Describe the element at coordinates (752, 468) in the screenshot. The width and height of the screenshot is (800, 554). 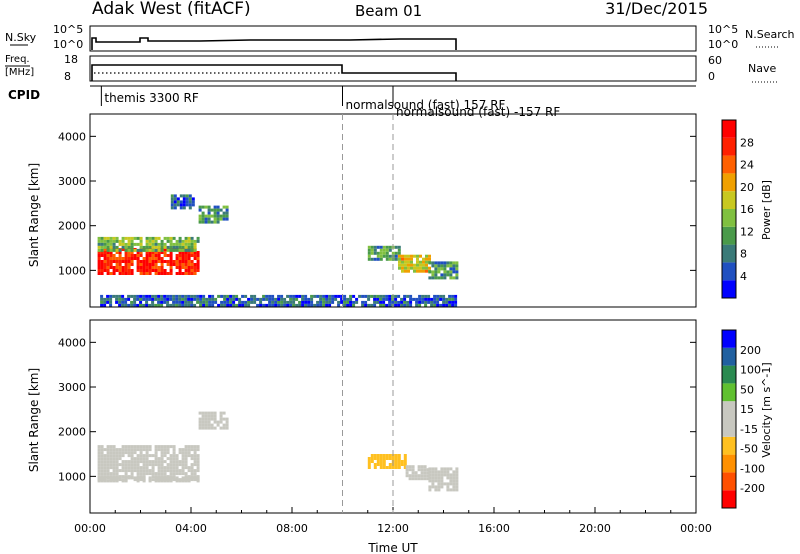
I see `colorbar-tick-label: -100` at that location.